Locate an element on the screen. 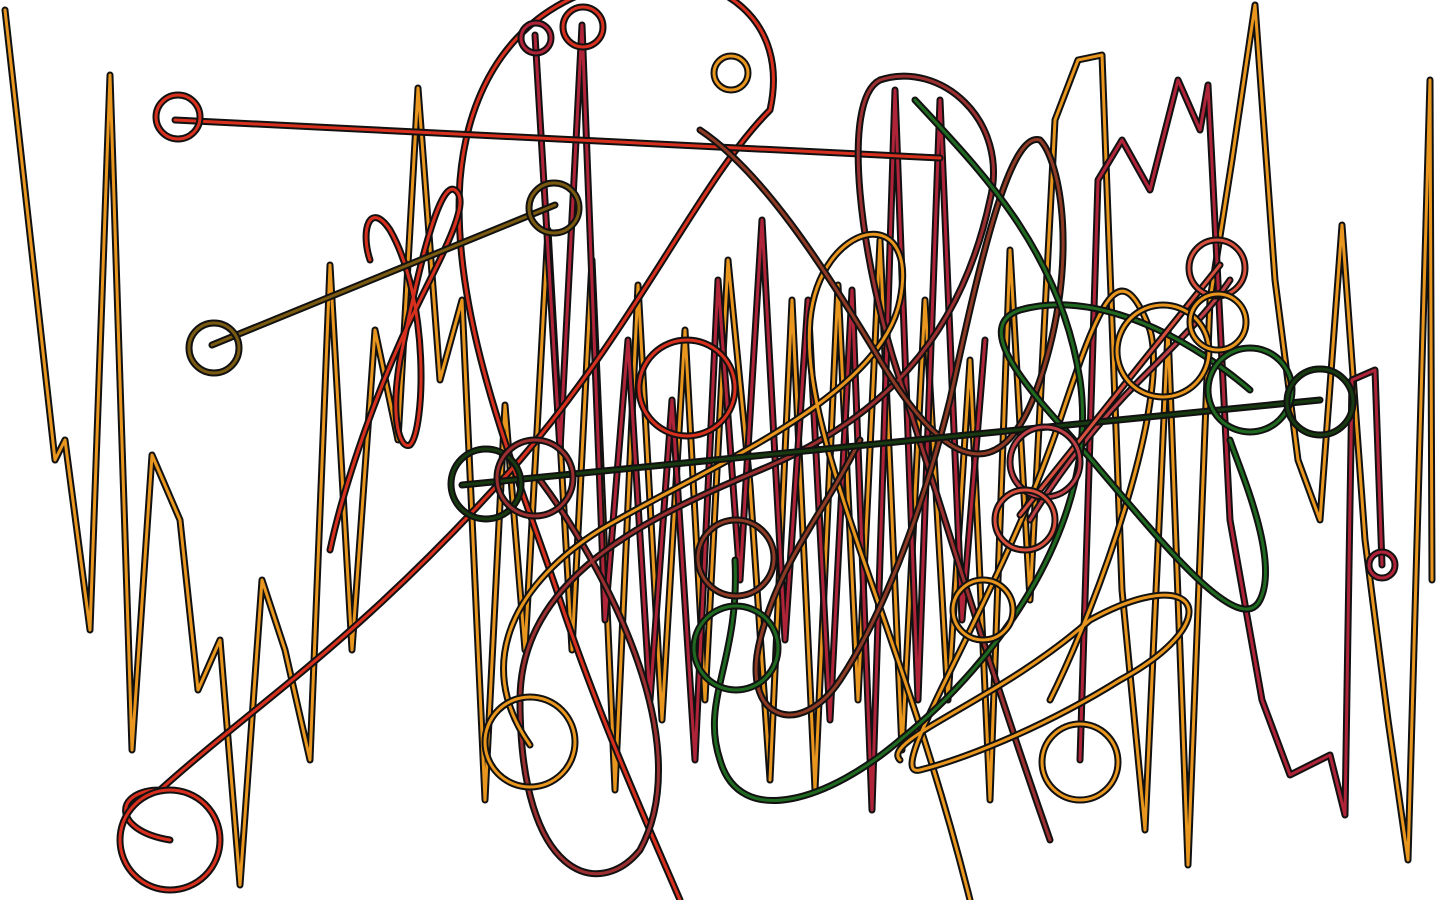 Image resolution: width=1440 pixels, height=900 pixels. ring-orange-bottom is located at coordinates (530, 742).